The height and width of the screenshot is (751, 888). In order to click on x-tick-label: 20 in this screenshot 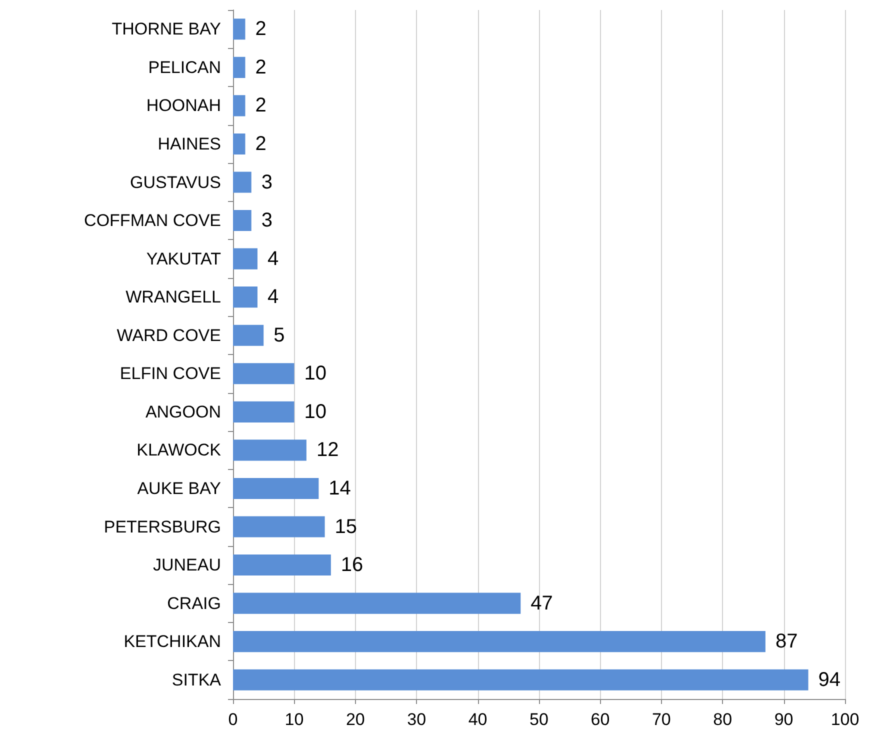, I will do `click(355, 719)`.